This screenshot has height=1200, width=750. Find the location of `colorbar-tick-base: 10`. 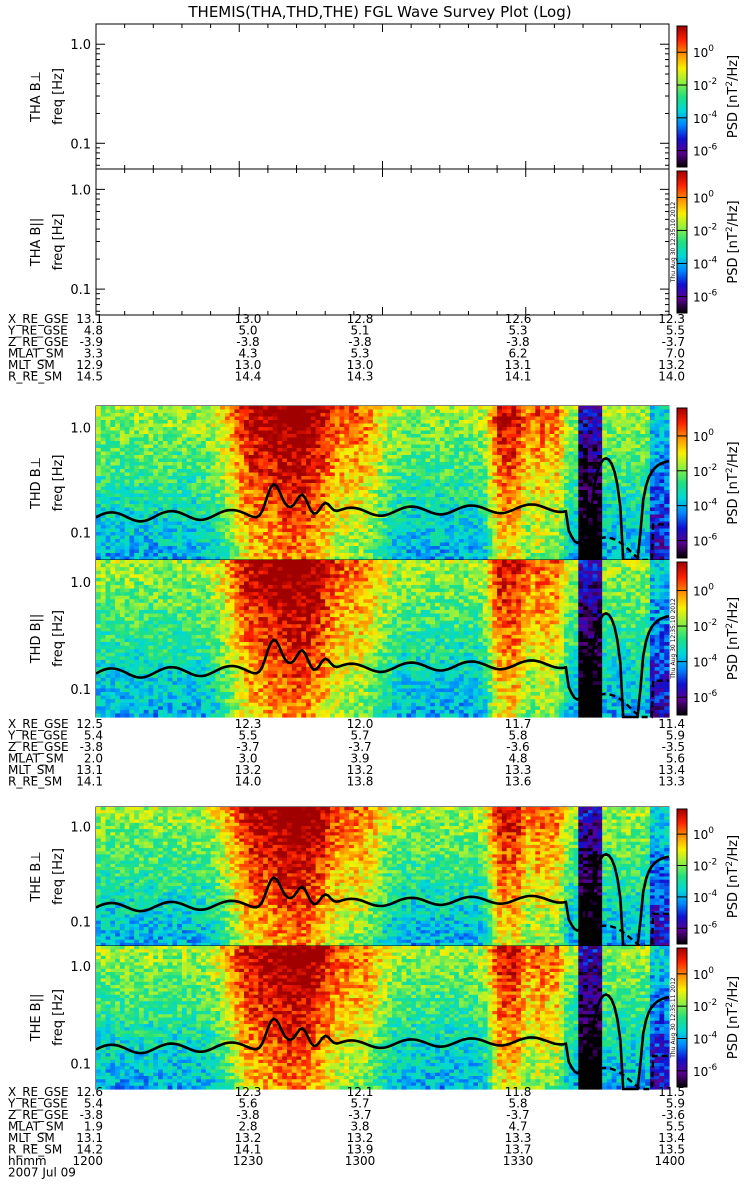

colorbar-tick-base: 10 is located at coordinates (700, 152).